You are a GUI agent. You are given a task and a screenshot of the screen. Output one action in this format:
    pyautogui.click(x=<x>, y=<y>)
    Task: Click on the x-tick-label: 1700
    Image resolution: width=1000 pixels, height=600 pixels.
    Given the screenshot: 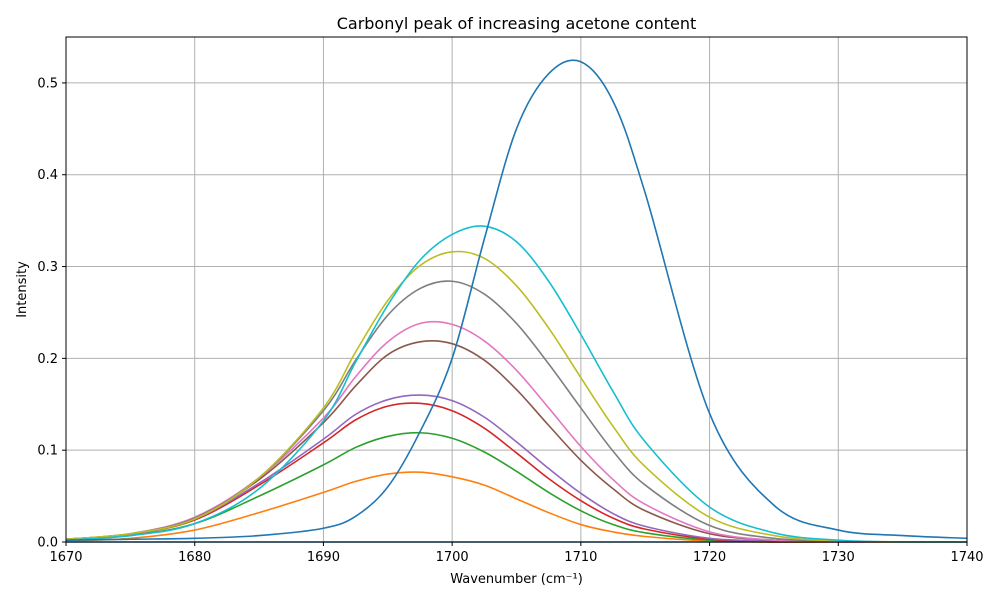 What is the action you would take?
    pyautogui.click(x=452, y=557)
    